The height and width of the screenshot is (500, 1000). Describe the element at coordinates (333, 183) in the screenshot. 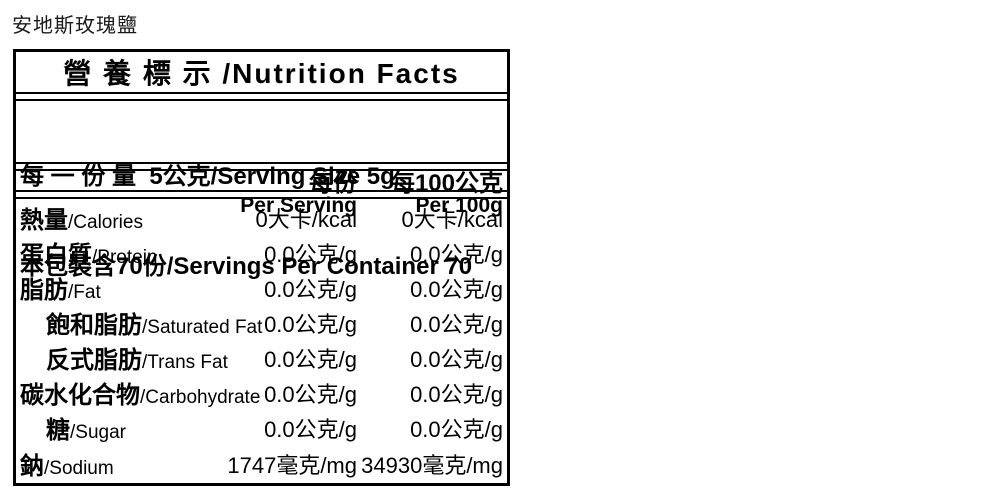

I see `column-header-zh: 每份` at that location.